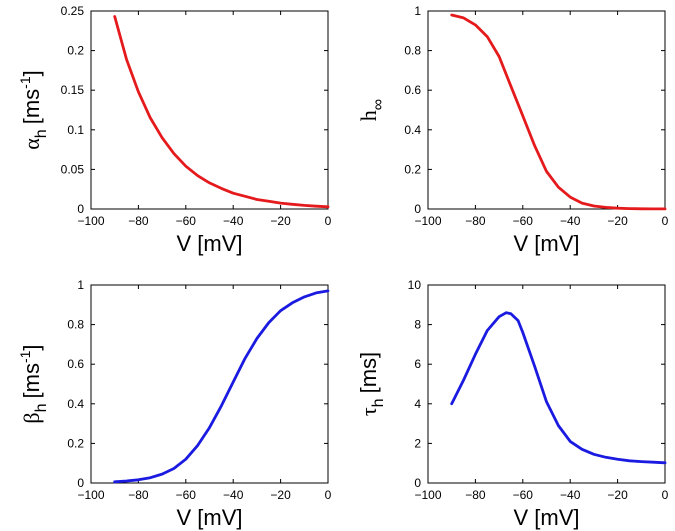  I want to click on y-tick-label: 0.15, so click(73, 90).